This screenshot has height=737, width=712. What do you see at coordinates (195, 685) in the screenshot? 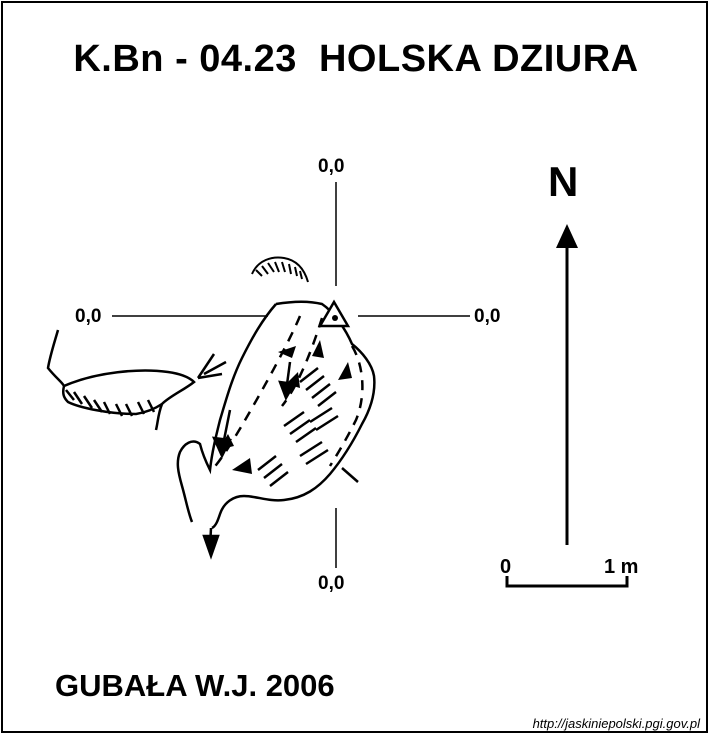
I see `author-credit: GUBAŁA W.J. 2006` at bounding box center [195, 685].